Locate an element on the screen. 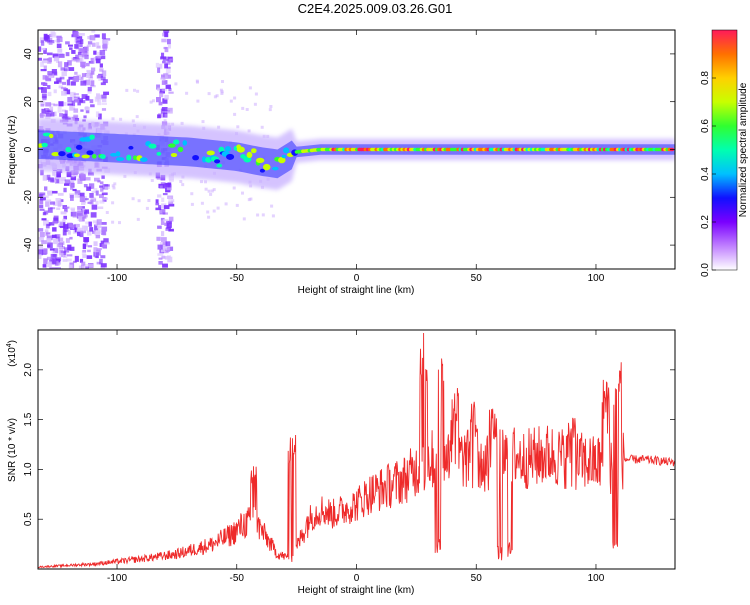 This screenshot has width=750, height=605. spectrogram-band is located at coordinates (356, 154).